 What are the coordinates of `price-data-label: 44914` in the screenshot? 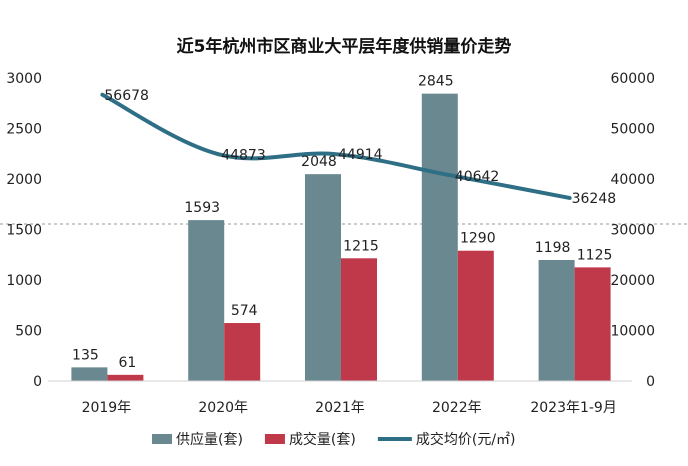 It's located at (360, 155).